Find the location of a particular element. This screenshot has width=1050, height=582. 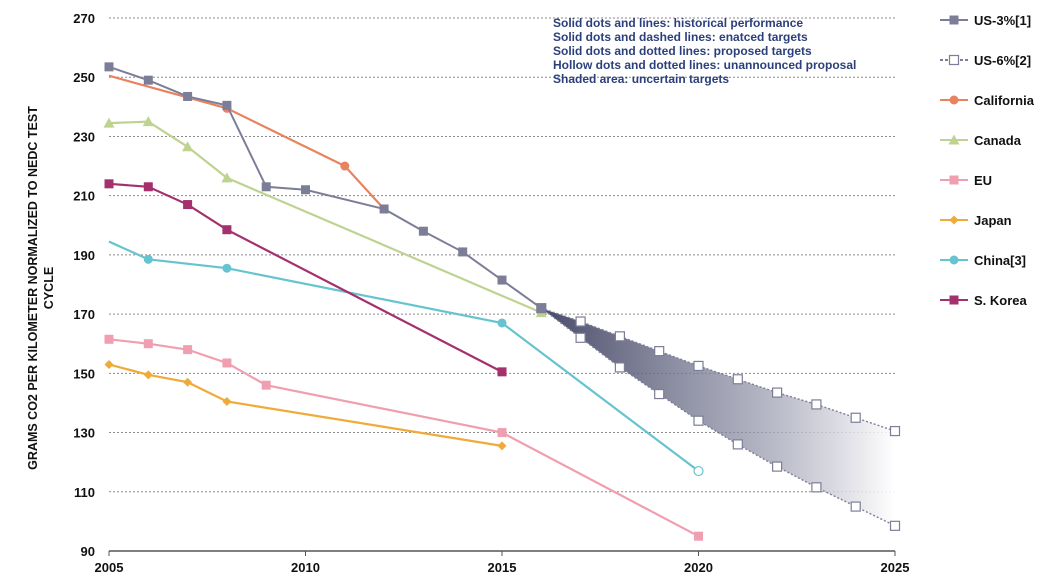

uncertain-target-area is located at coordinates (718, 417).